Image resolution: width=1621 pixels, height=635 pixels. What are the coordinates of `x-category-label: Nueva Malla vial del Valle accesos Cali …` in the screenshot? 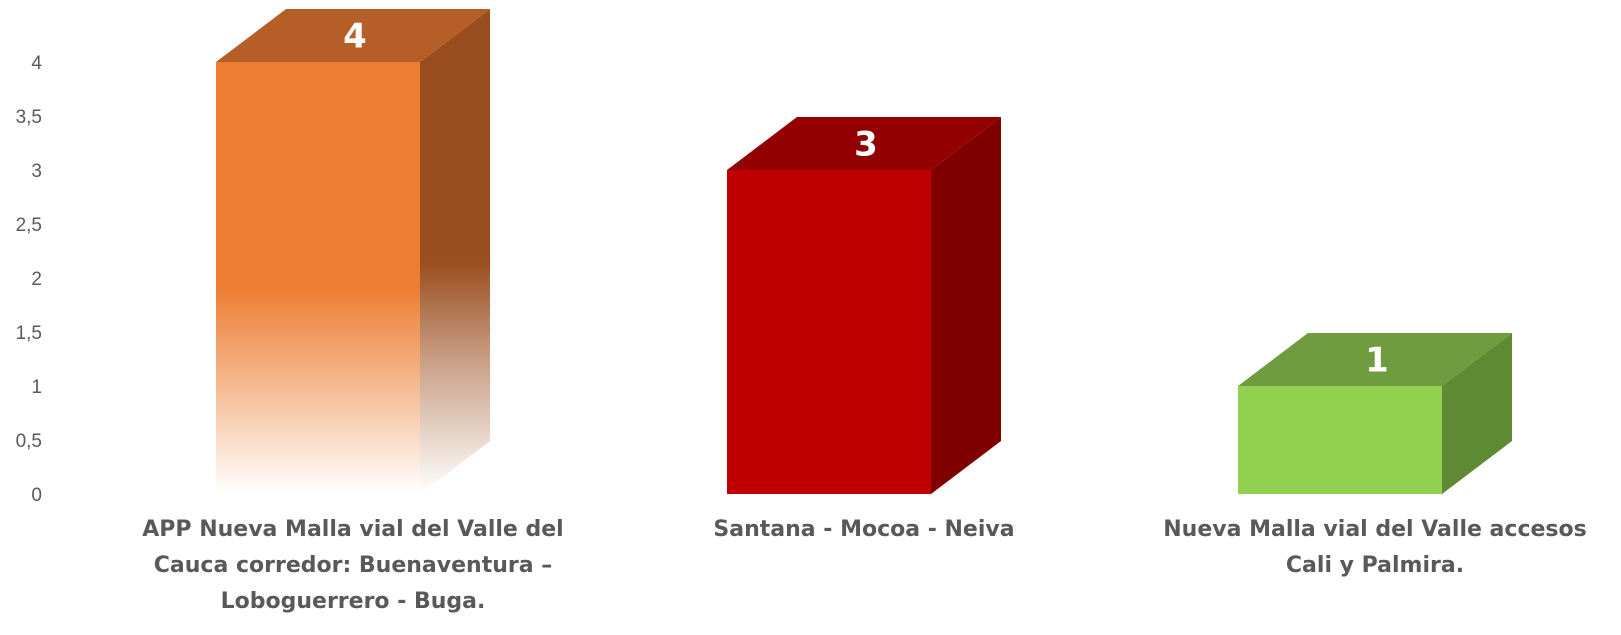 It's located at (1375, 547).